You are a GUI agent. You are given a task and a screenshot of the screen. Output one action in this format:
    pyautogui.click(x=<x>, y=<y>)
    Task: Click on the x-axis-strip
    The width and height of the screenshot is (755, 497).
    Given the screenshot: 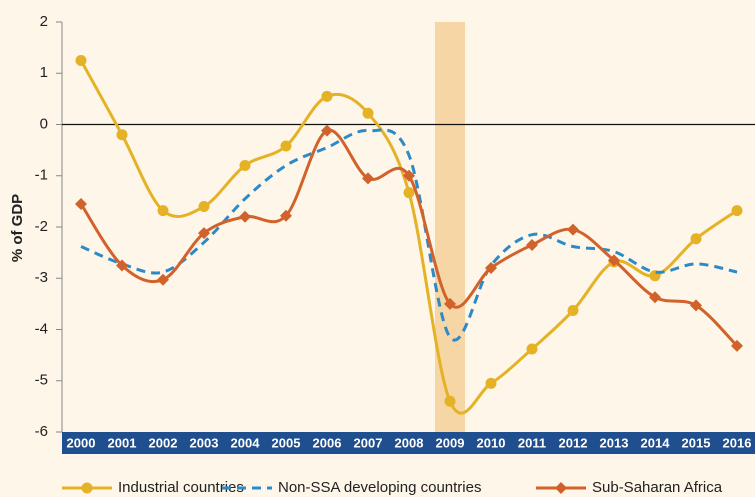 What is the action you would take?
    pyautogui.click(x=408, y=443)
    